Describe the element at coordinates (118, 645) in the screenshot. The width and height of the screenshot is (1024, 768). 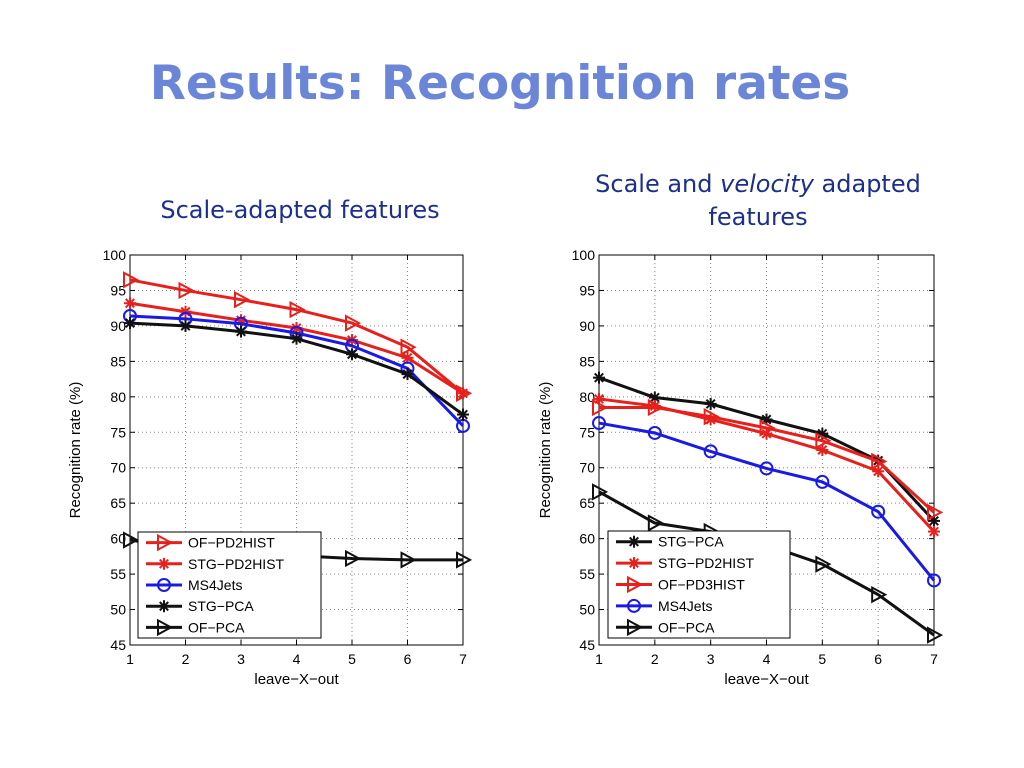
I see `y-tick-label: 45` at that location.